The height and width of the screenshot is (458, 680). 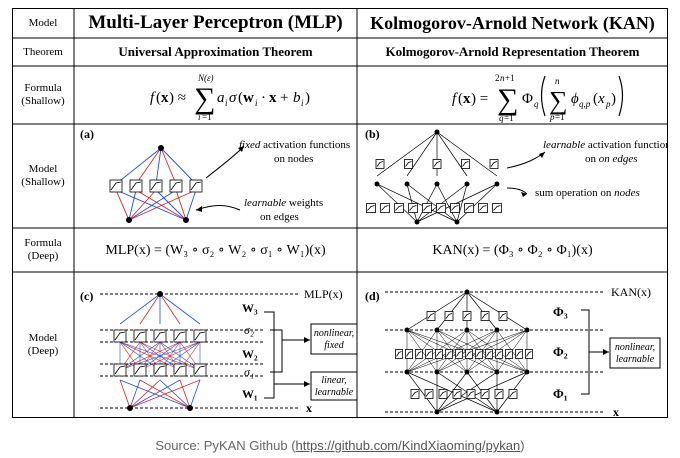 I want to click on svg-text: ϕ, so click(x=575, y=99).